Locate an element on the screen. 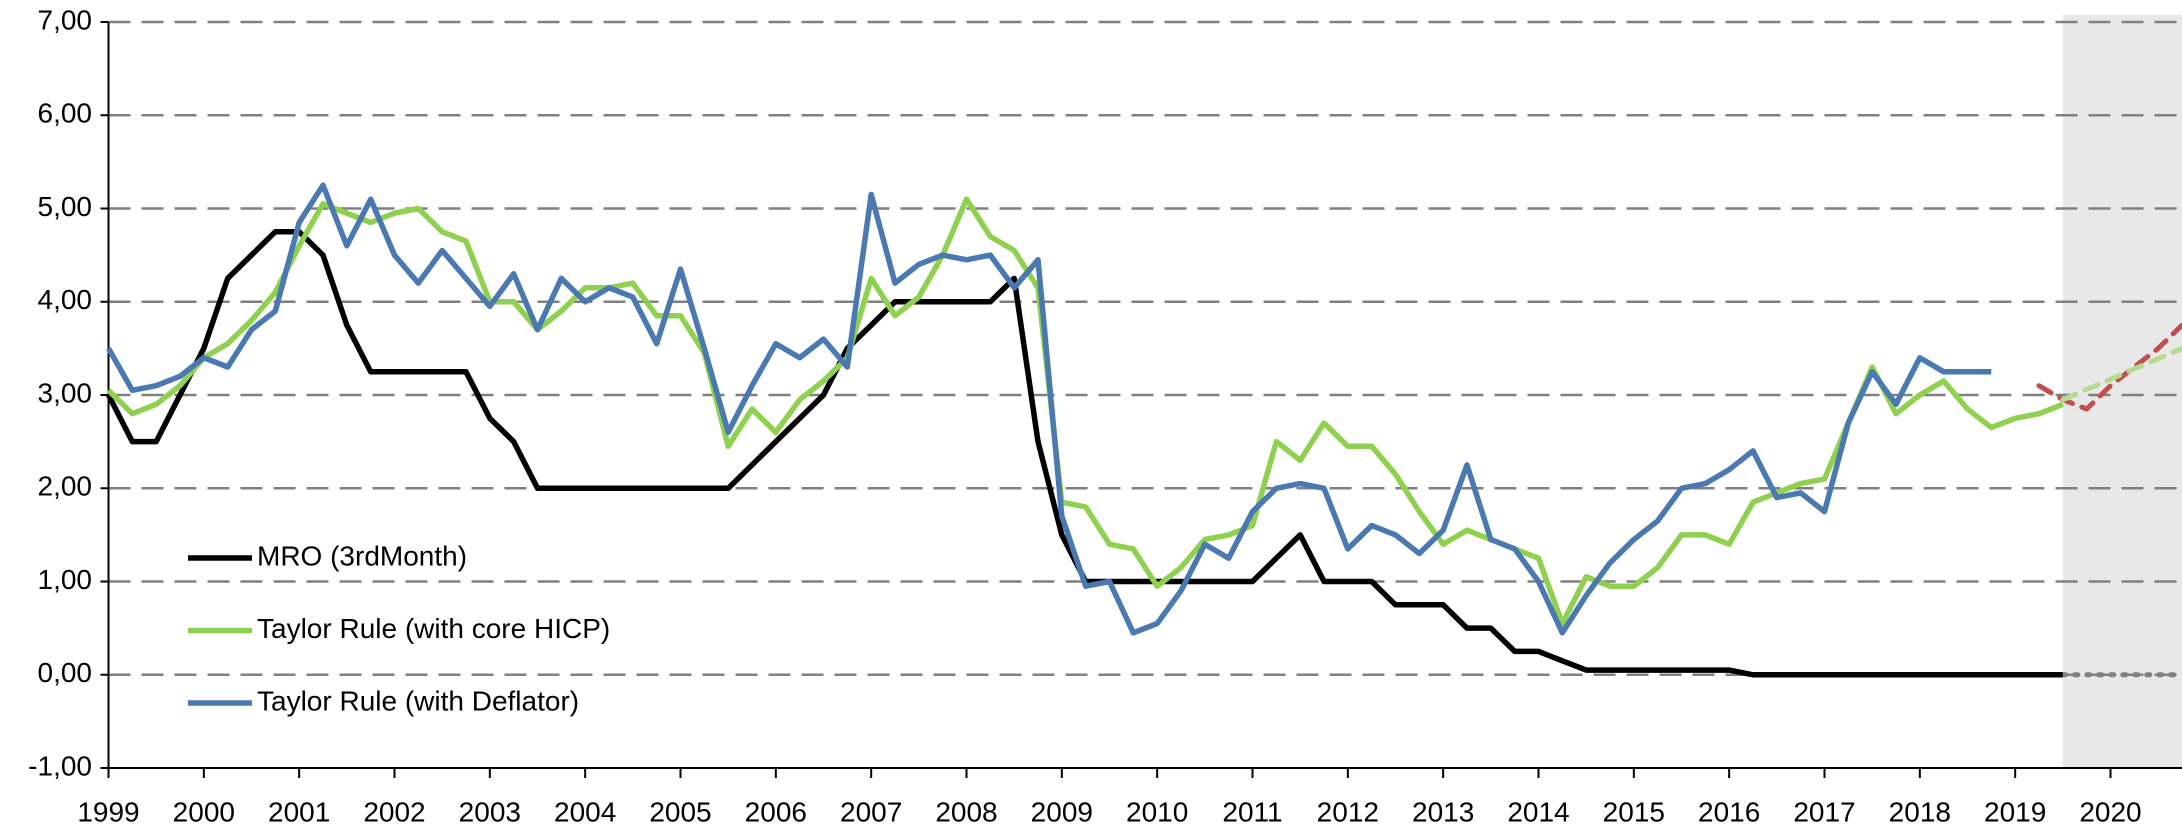 This screenshot has width=2182, height=835. y-tick-label: 4,00 is located at coordinates (65, 299).